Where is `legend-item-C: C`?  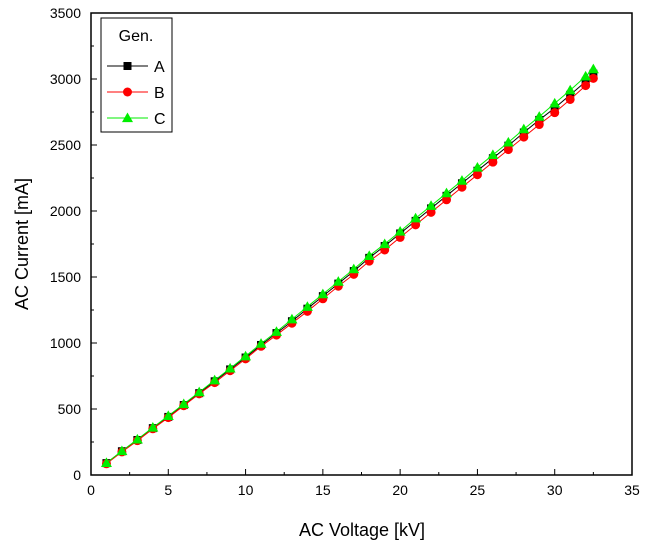
legend-item-C: C is located at coordinates (136, 119).